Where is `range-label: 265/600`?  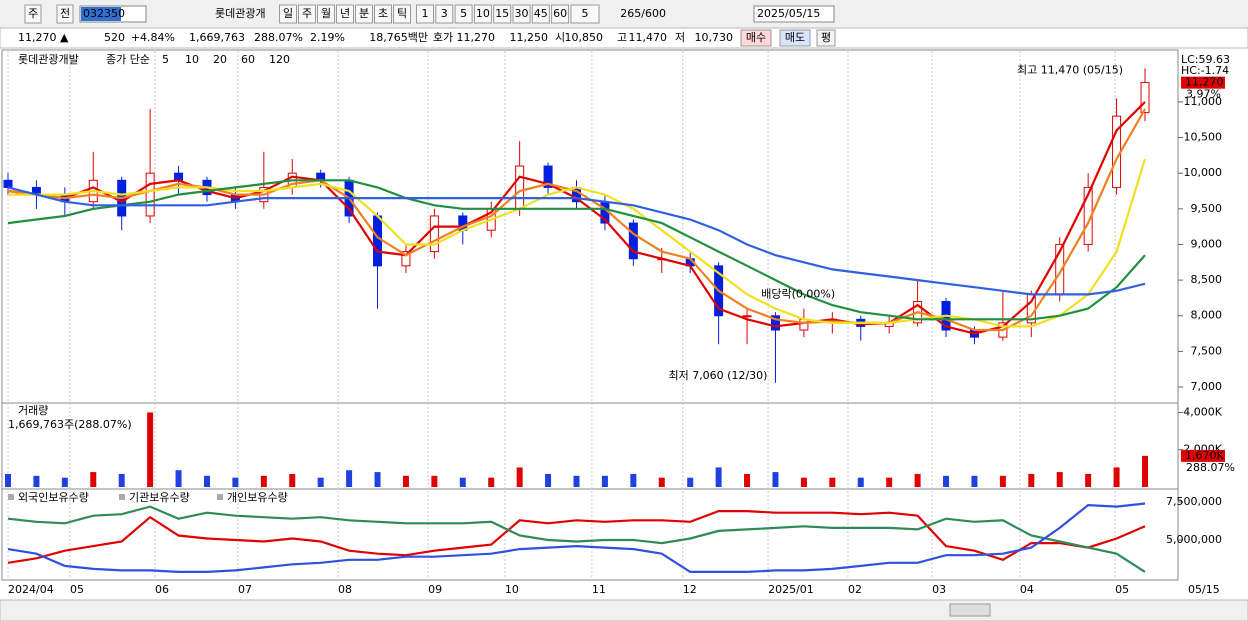 range-label: 265/600 is located at coordinates (643, 13).